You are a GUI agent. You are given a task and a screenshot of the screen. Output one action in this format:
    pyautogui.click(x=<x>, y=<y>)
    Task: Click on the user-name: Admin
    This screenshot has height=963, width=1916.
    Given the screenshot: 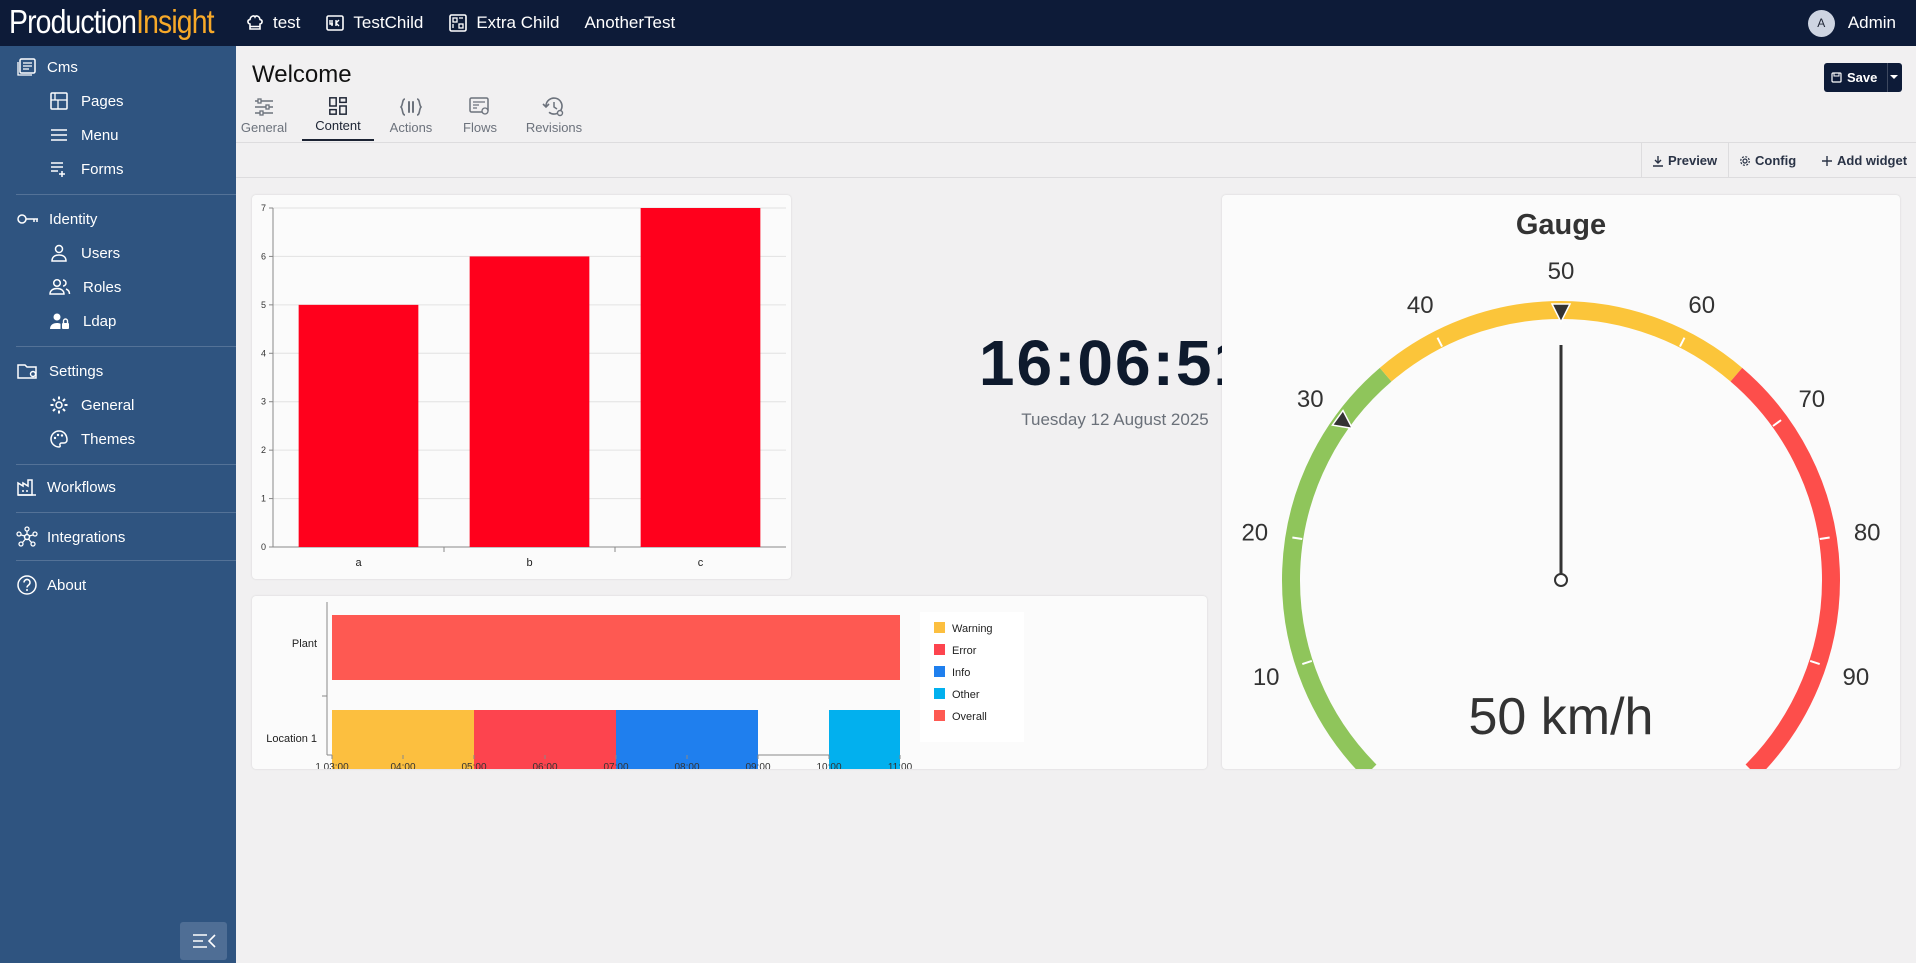 What is the action you would take?
    pyautogui.click(x=1871, y=22)
    